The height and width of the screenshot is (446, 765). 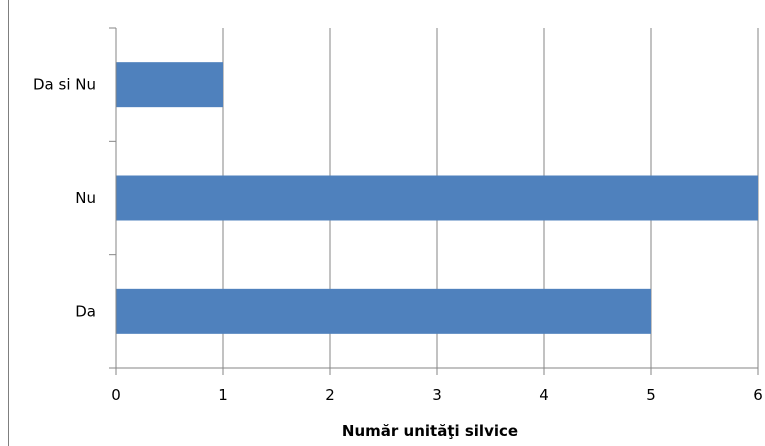 I want to click on x-axis-title: Număr unităţi silvice, so click(x=430, y=431).